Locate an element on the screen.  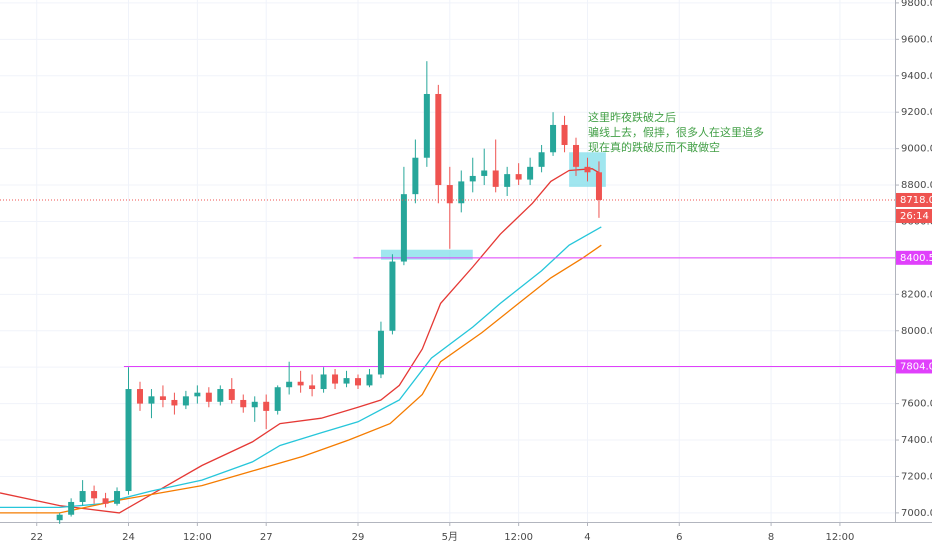
y-tick-label: 7400.0 is located at coordinates (916, 440).